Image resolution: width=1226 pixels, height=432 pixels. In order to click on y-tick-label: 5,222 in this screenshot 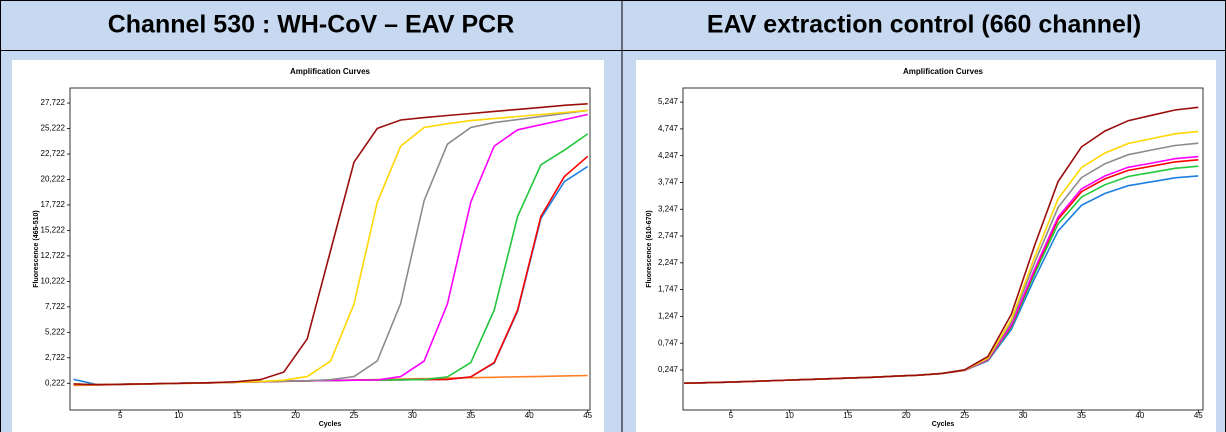, I will do `click(55, 331)`.